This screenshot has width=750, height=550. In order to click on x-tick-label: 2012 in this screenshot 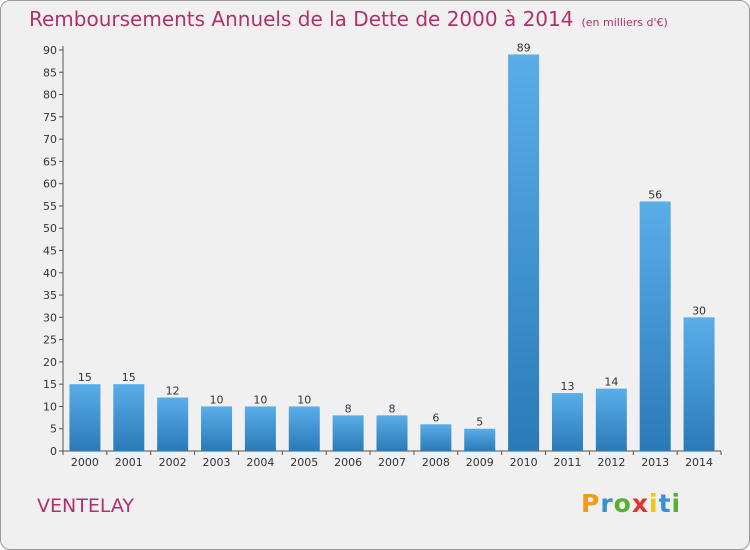, I will do `click(611, 462)`.